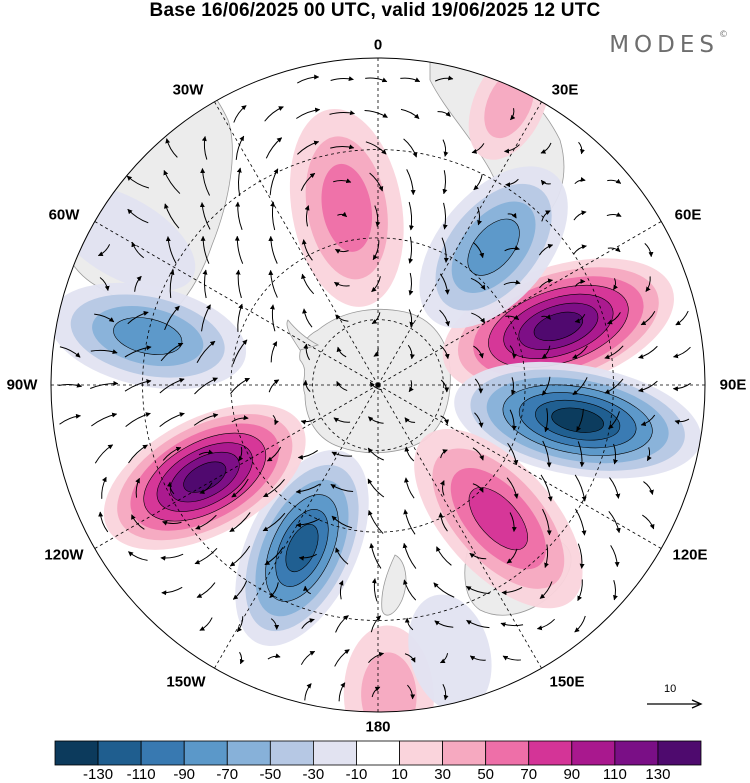 This screenshot has width=750, height=783. Describe the element at coordinates (184, 774) in the screenshot. I see `colorbar-tick-label: -90` at that location.